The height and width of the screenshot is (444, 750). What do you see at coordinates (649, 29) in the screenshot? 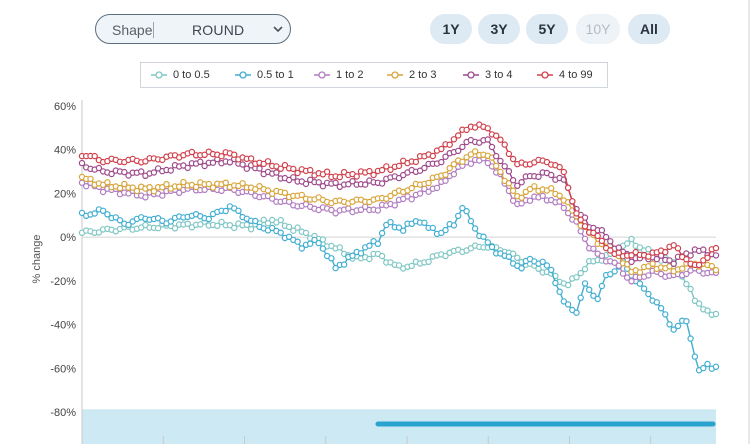
I see `range-button-all: All` at bounding box center [649, 29].